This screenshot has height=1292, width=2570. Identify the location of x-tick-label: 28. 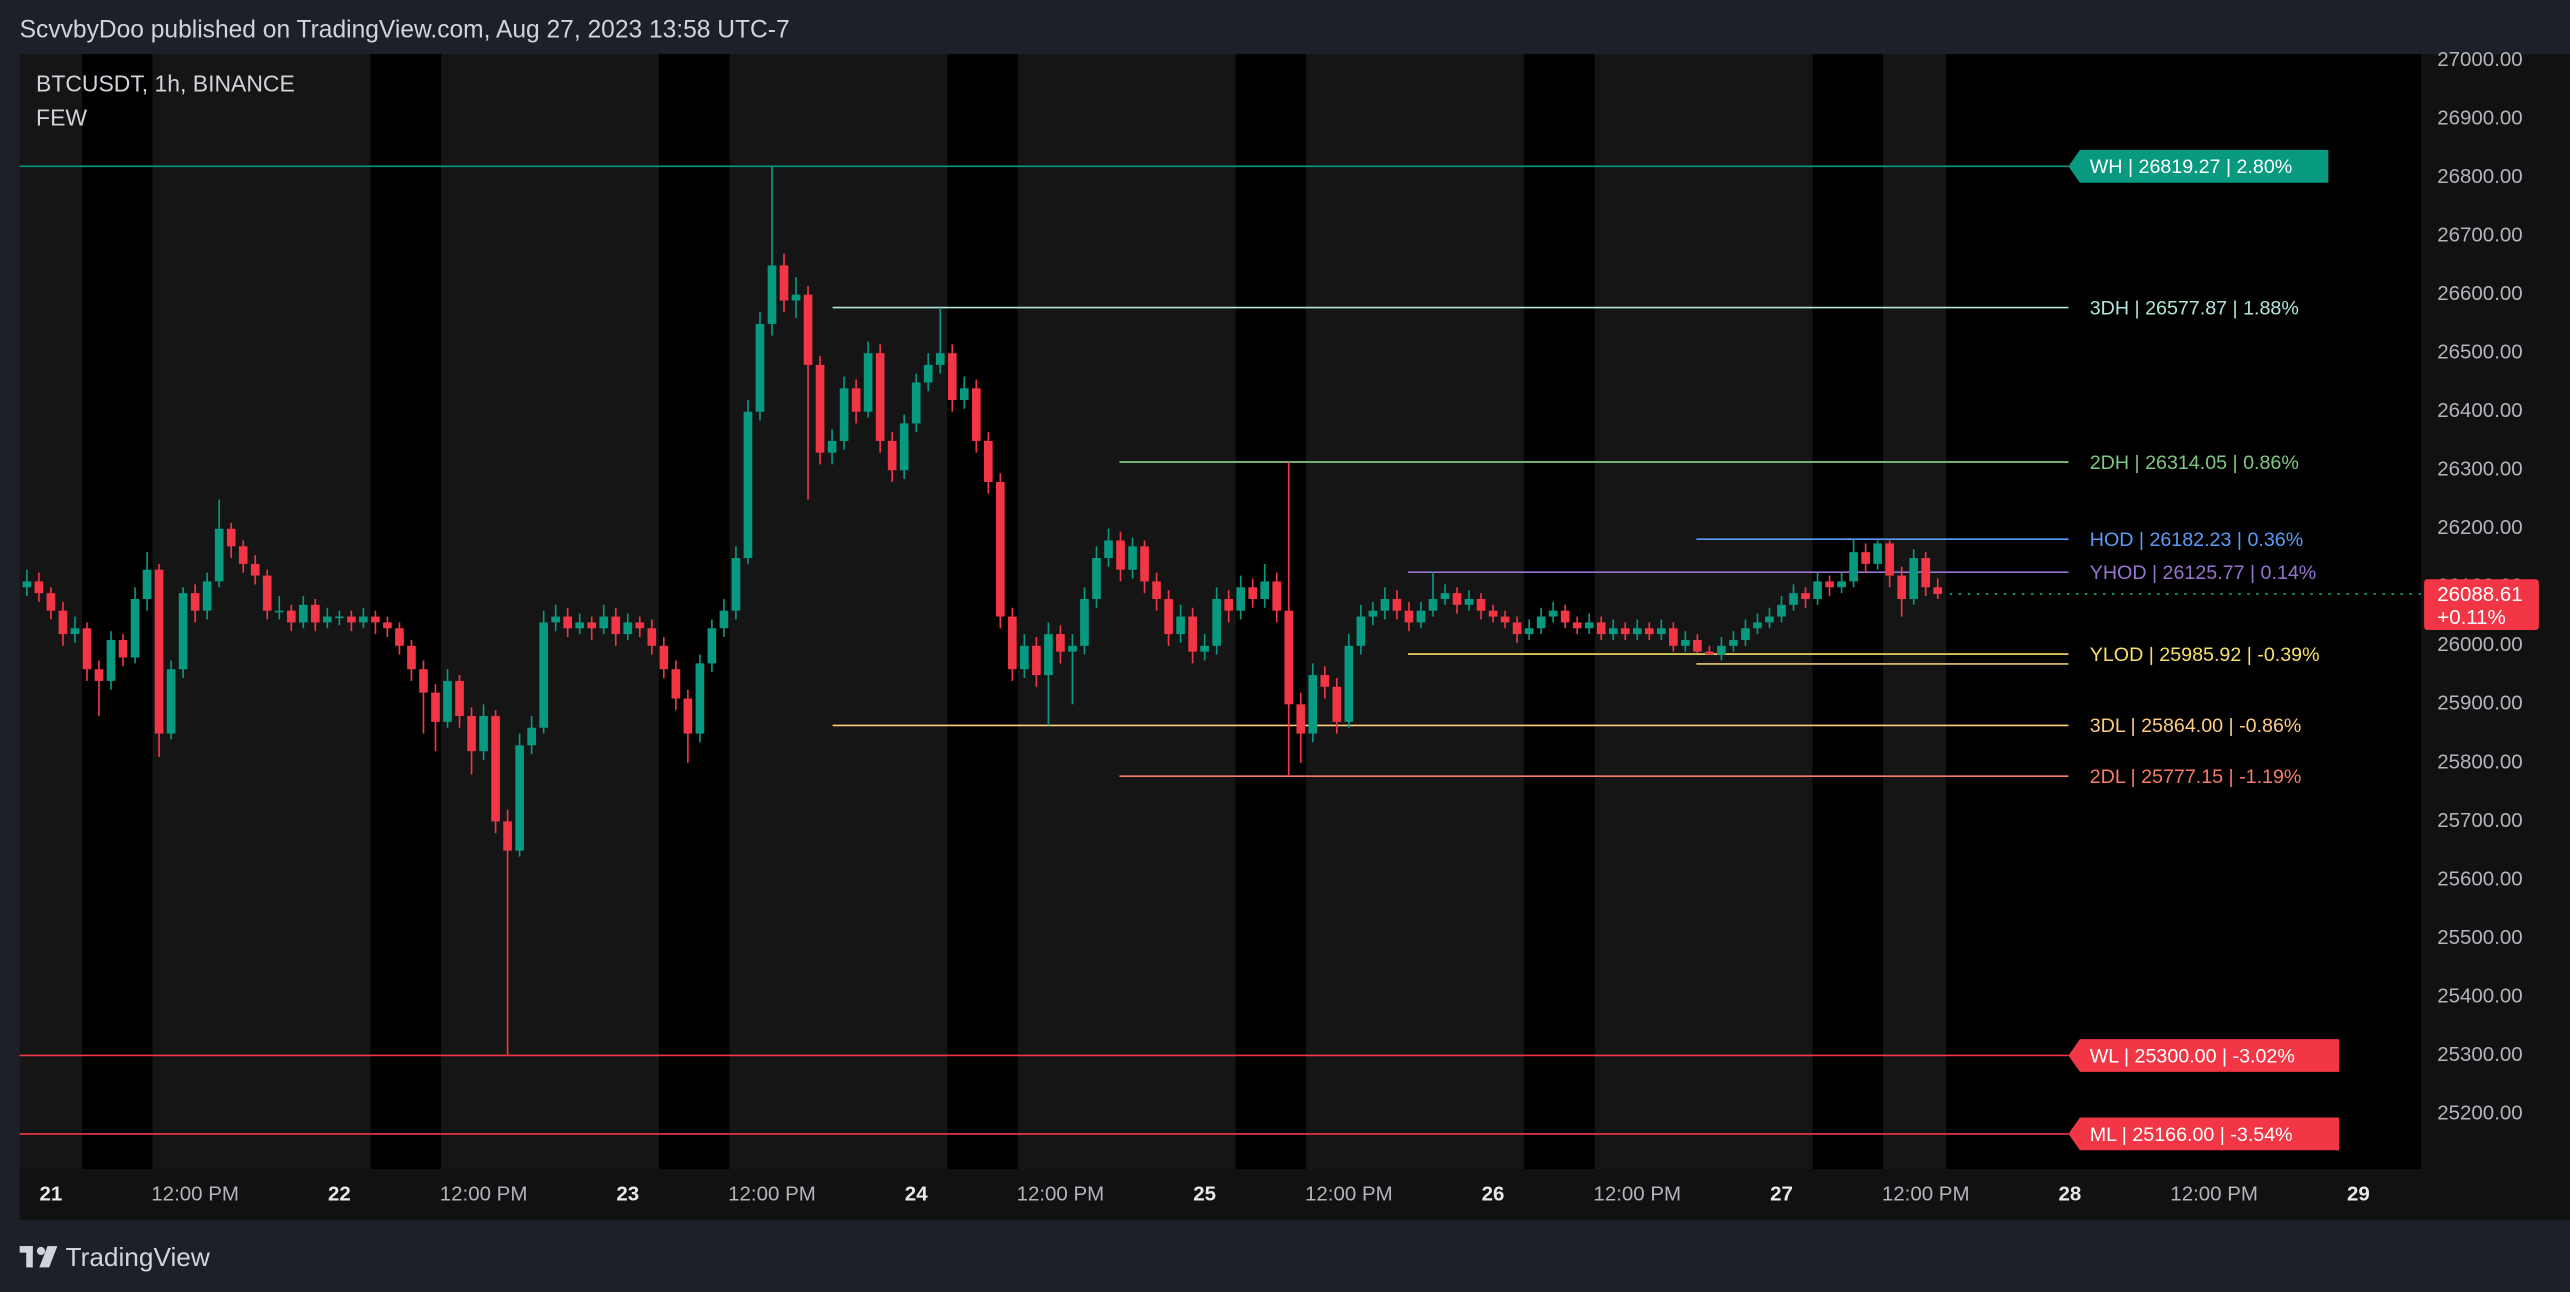
(2070, 1194).